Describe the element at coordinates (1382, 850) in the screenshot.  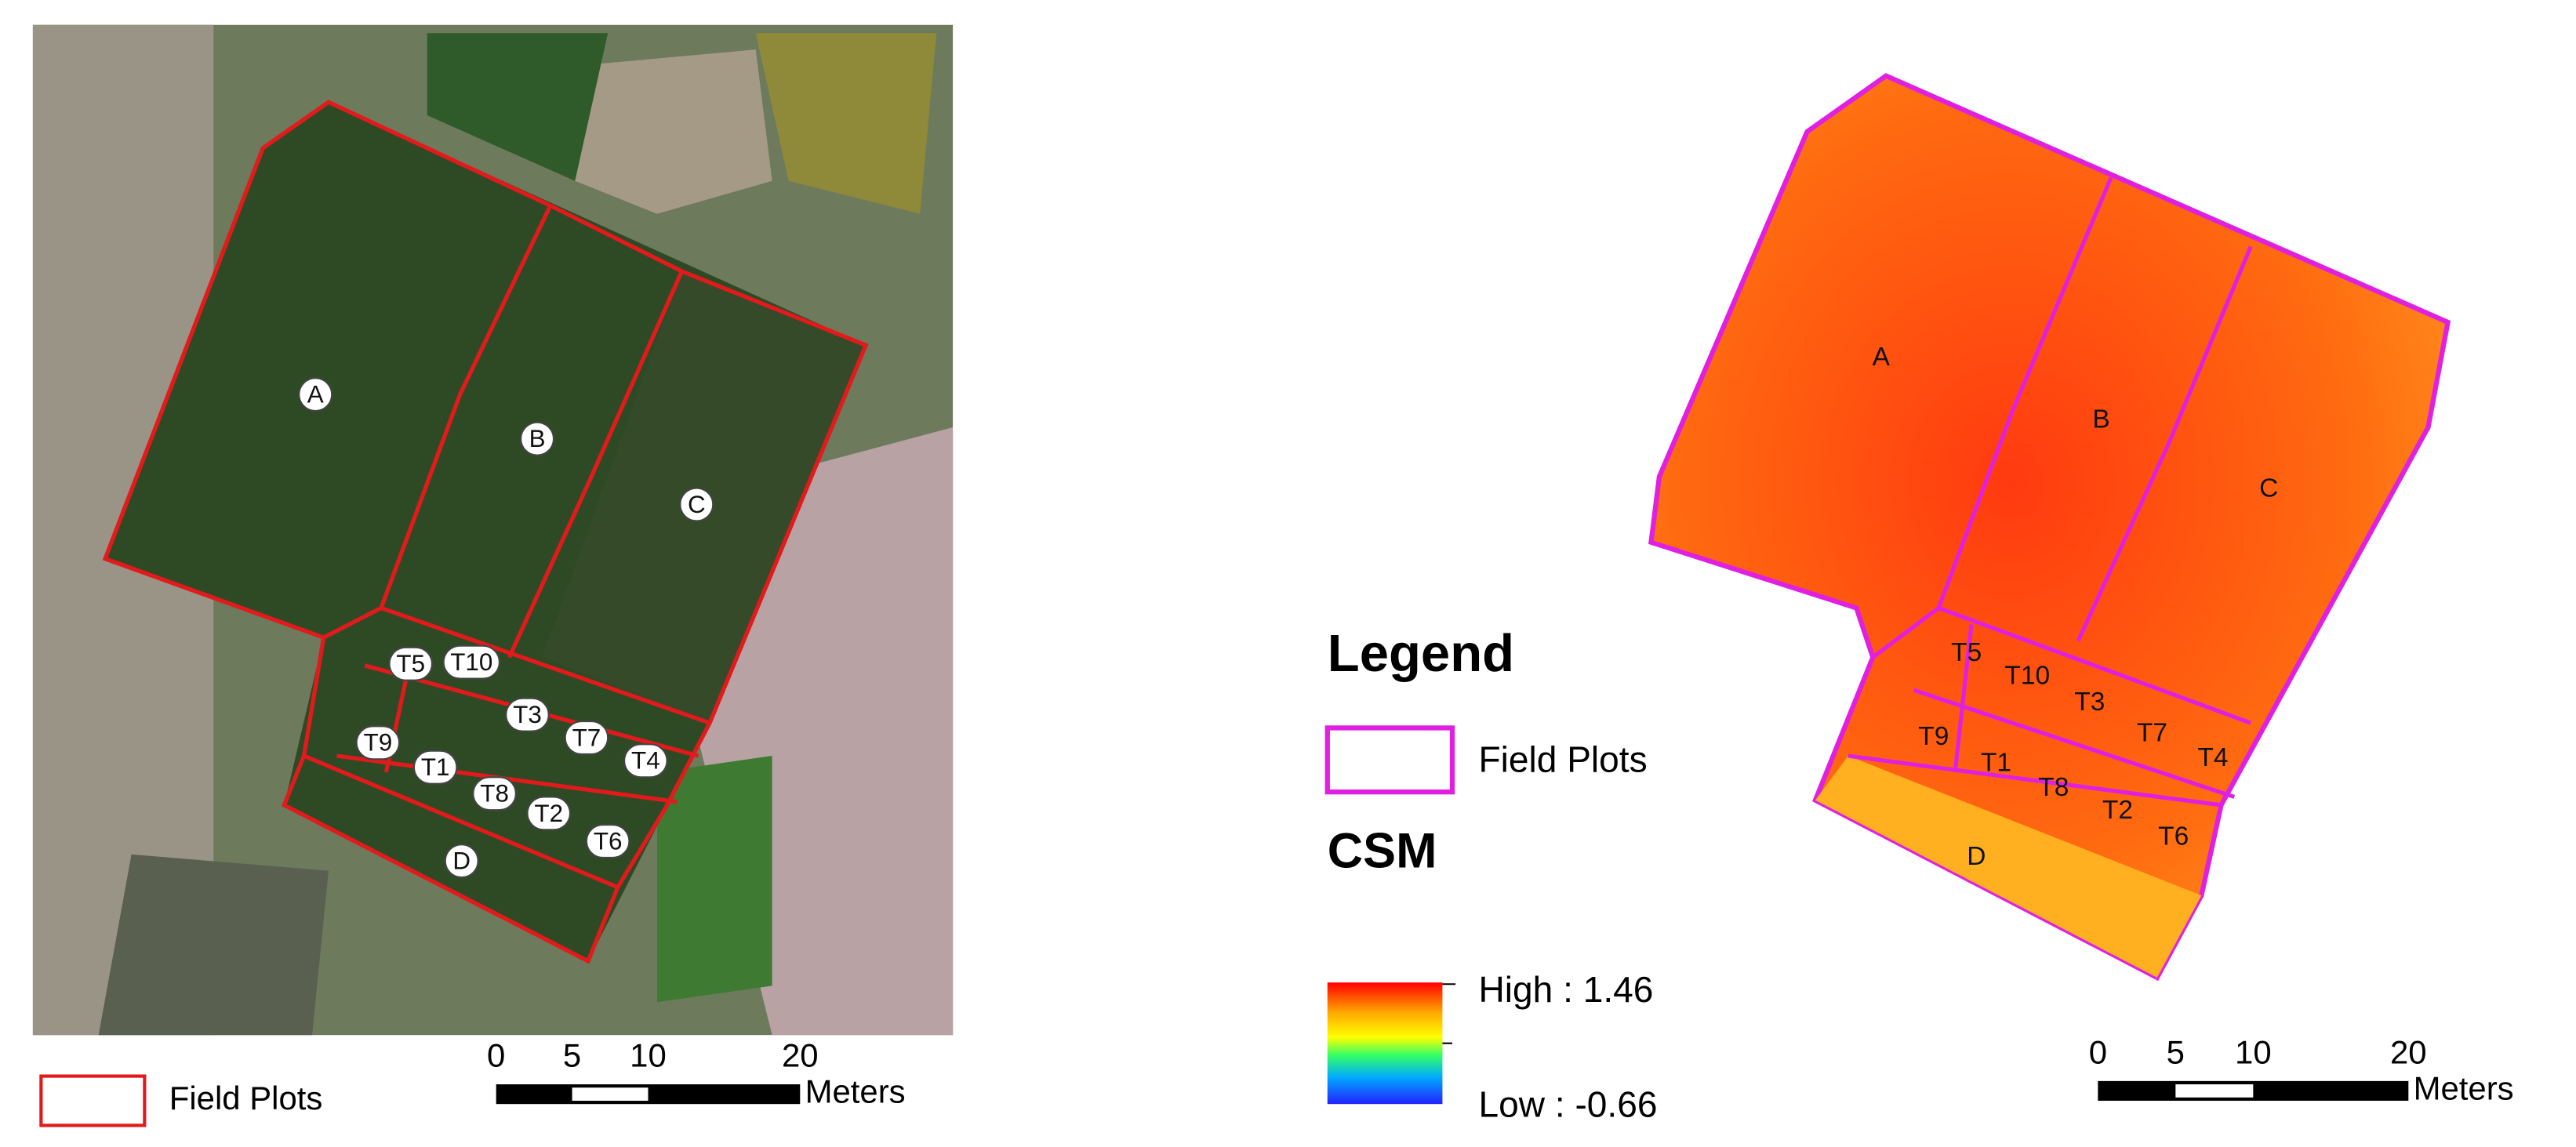
I see `legend-layer: CSM` at that location.